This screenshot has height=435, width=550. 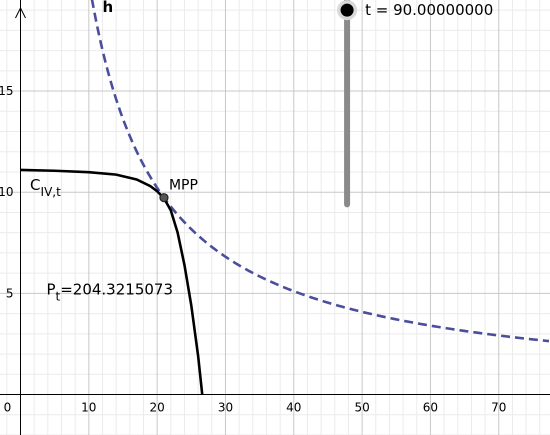 I want to click on series-c-label-main: C, so click(x=35, y=185).